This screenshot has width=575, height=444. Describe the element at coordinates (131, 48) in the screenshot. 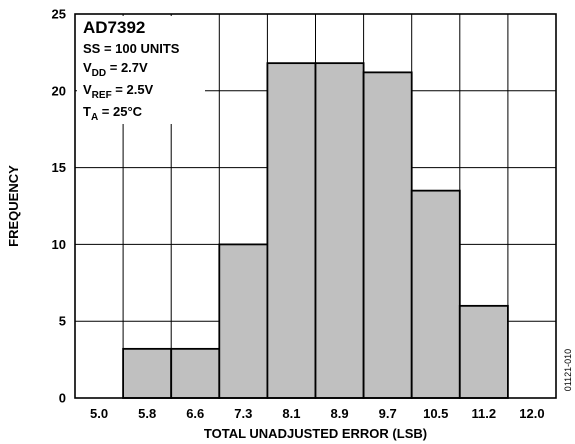

I see `legend-line: SS = 100 UNITS` at that location.